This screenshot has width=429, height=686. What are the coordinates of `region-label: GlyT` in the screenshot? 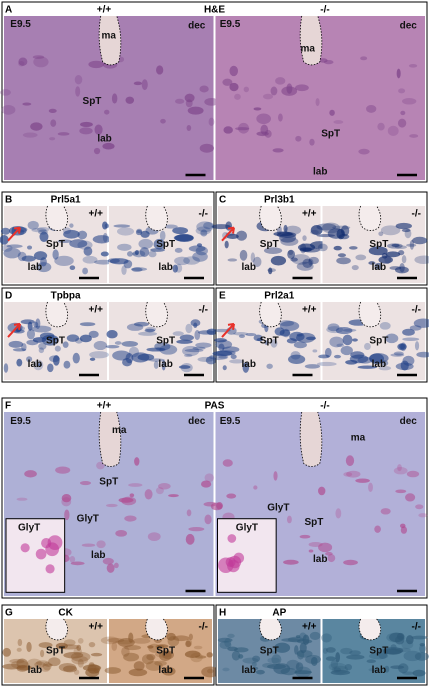 It's located at (278, 507).